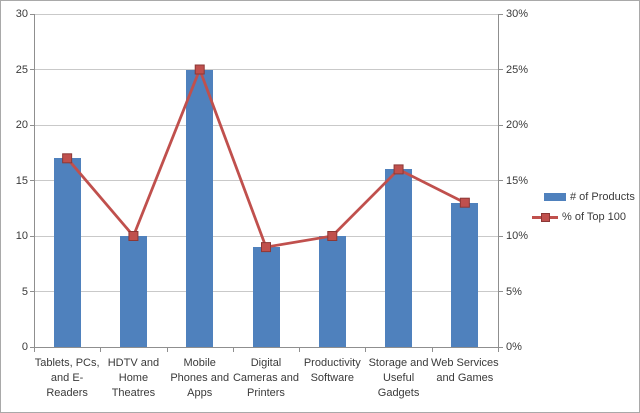 This screenshot has width=640, height=413. I want to click on right-axis-label-5%: 5%, so click(514, 291).